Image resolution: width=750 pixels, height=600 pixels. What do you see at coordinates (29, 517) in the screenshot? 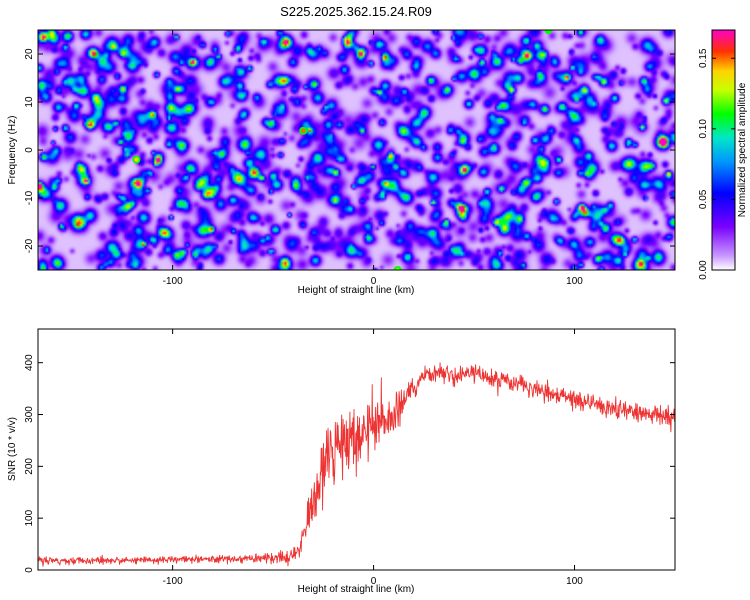
I see `y-tick-label: 100` at bounding box center [29, 517].